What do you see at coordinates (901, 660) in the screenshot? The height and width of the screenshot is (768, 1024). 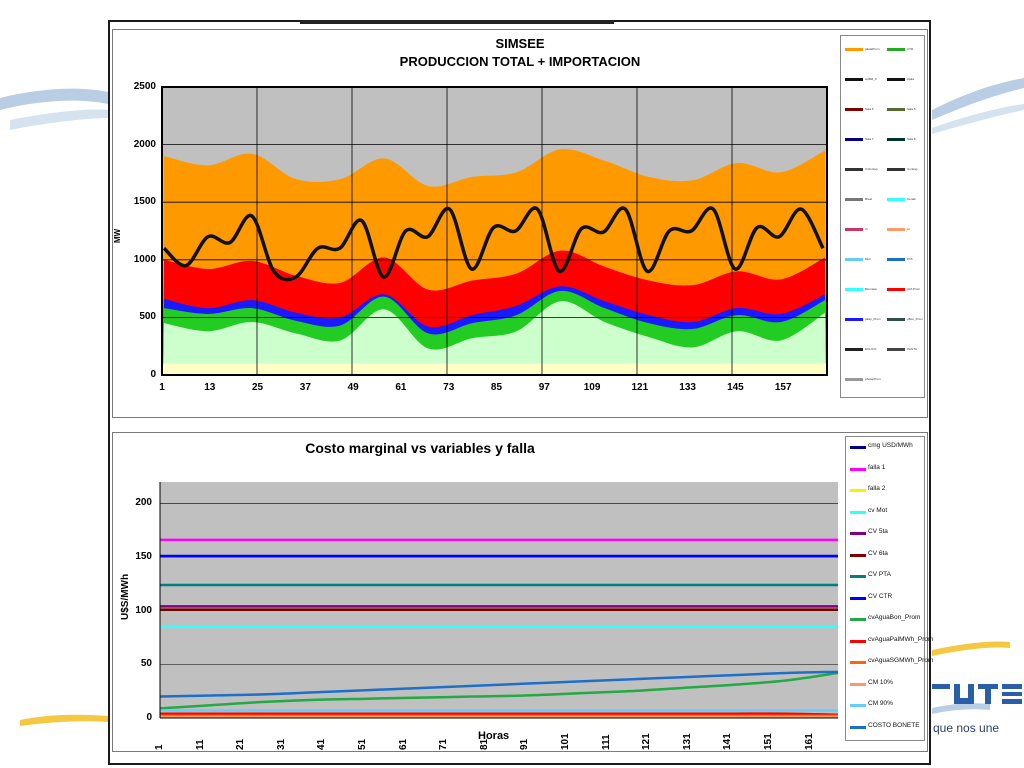 I see `marginal-cost-legend-label: cvAguaSGMWh_Prom` at bounding box center [901, 660].